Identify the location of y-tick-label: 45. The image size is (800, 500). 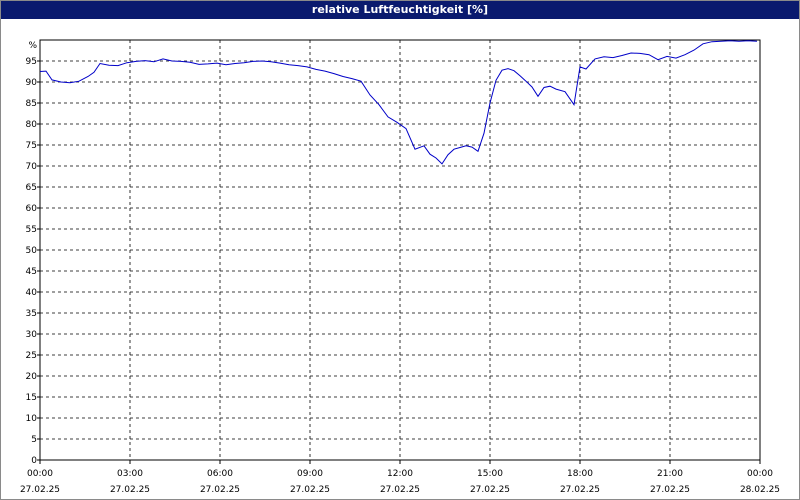
(31, 272).